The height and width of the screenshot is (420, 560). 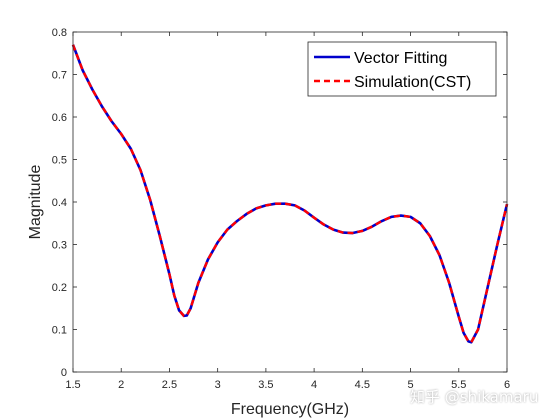 What do you see at coordinates (218, 385) in the screenshot?
I see `x-tick-label: 3` at bounding box center [218, 385].